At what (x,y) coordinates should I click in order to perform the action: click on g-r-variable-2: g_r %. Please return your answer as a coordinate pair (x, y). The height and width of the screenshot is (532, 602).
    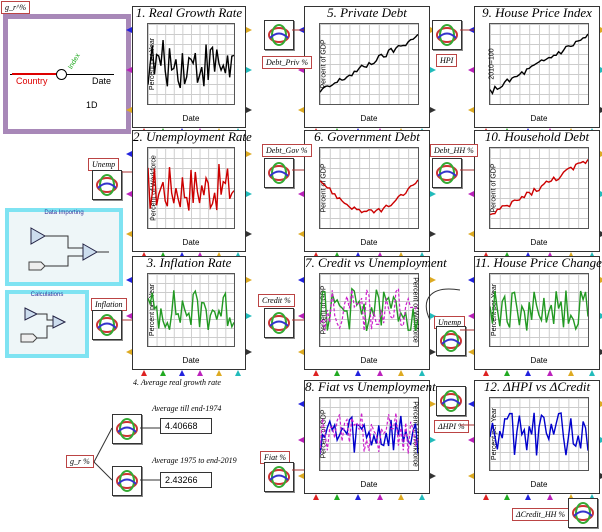
    Looking at the image, I should click on (80, 461).